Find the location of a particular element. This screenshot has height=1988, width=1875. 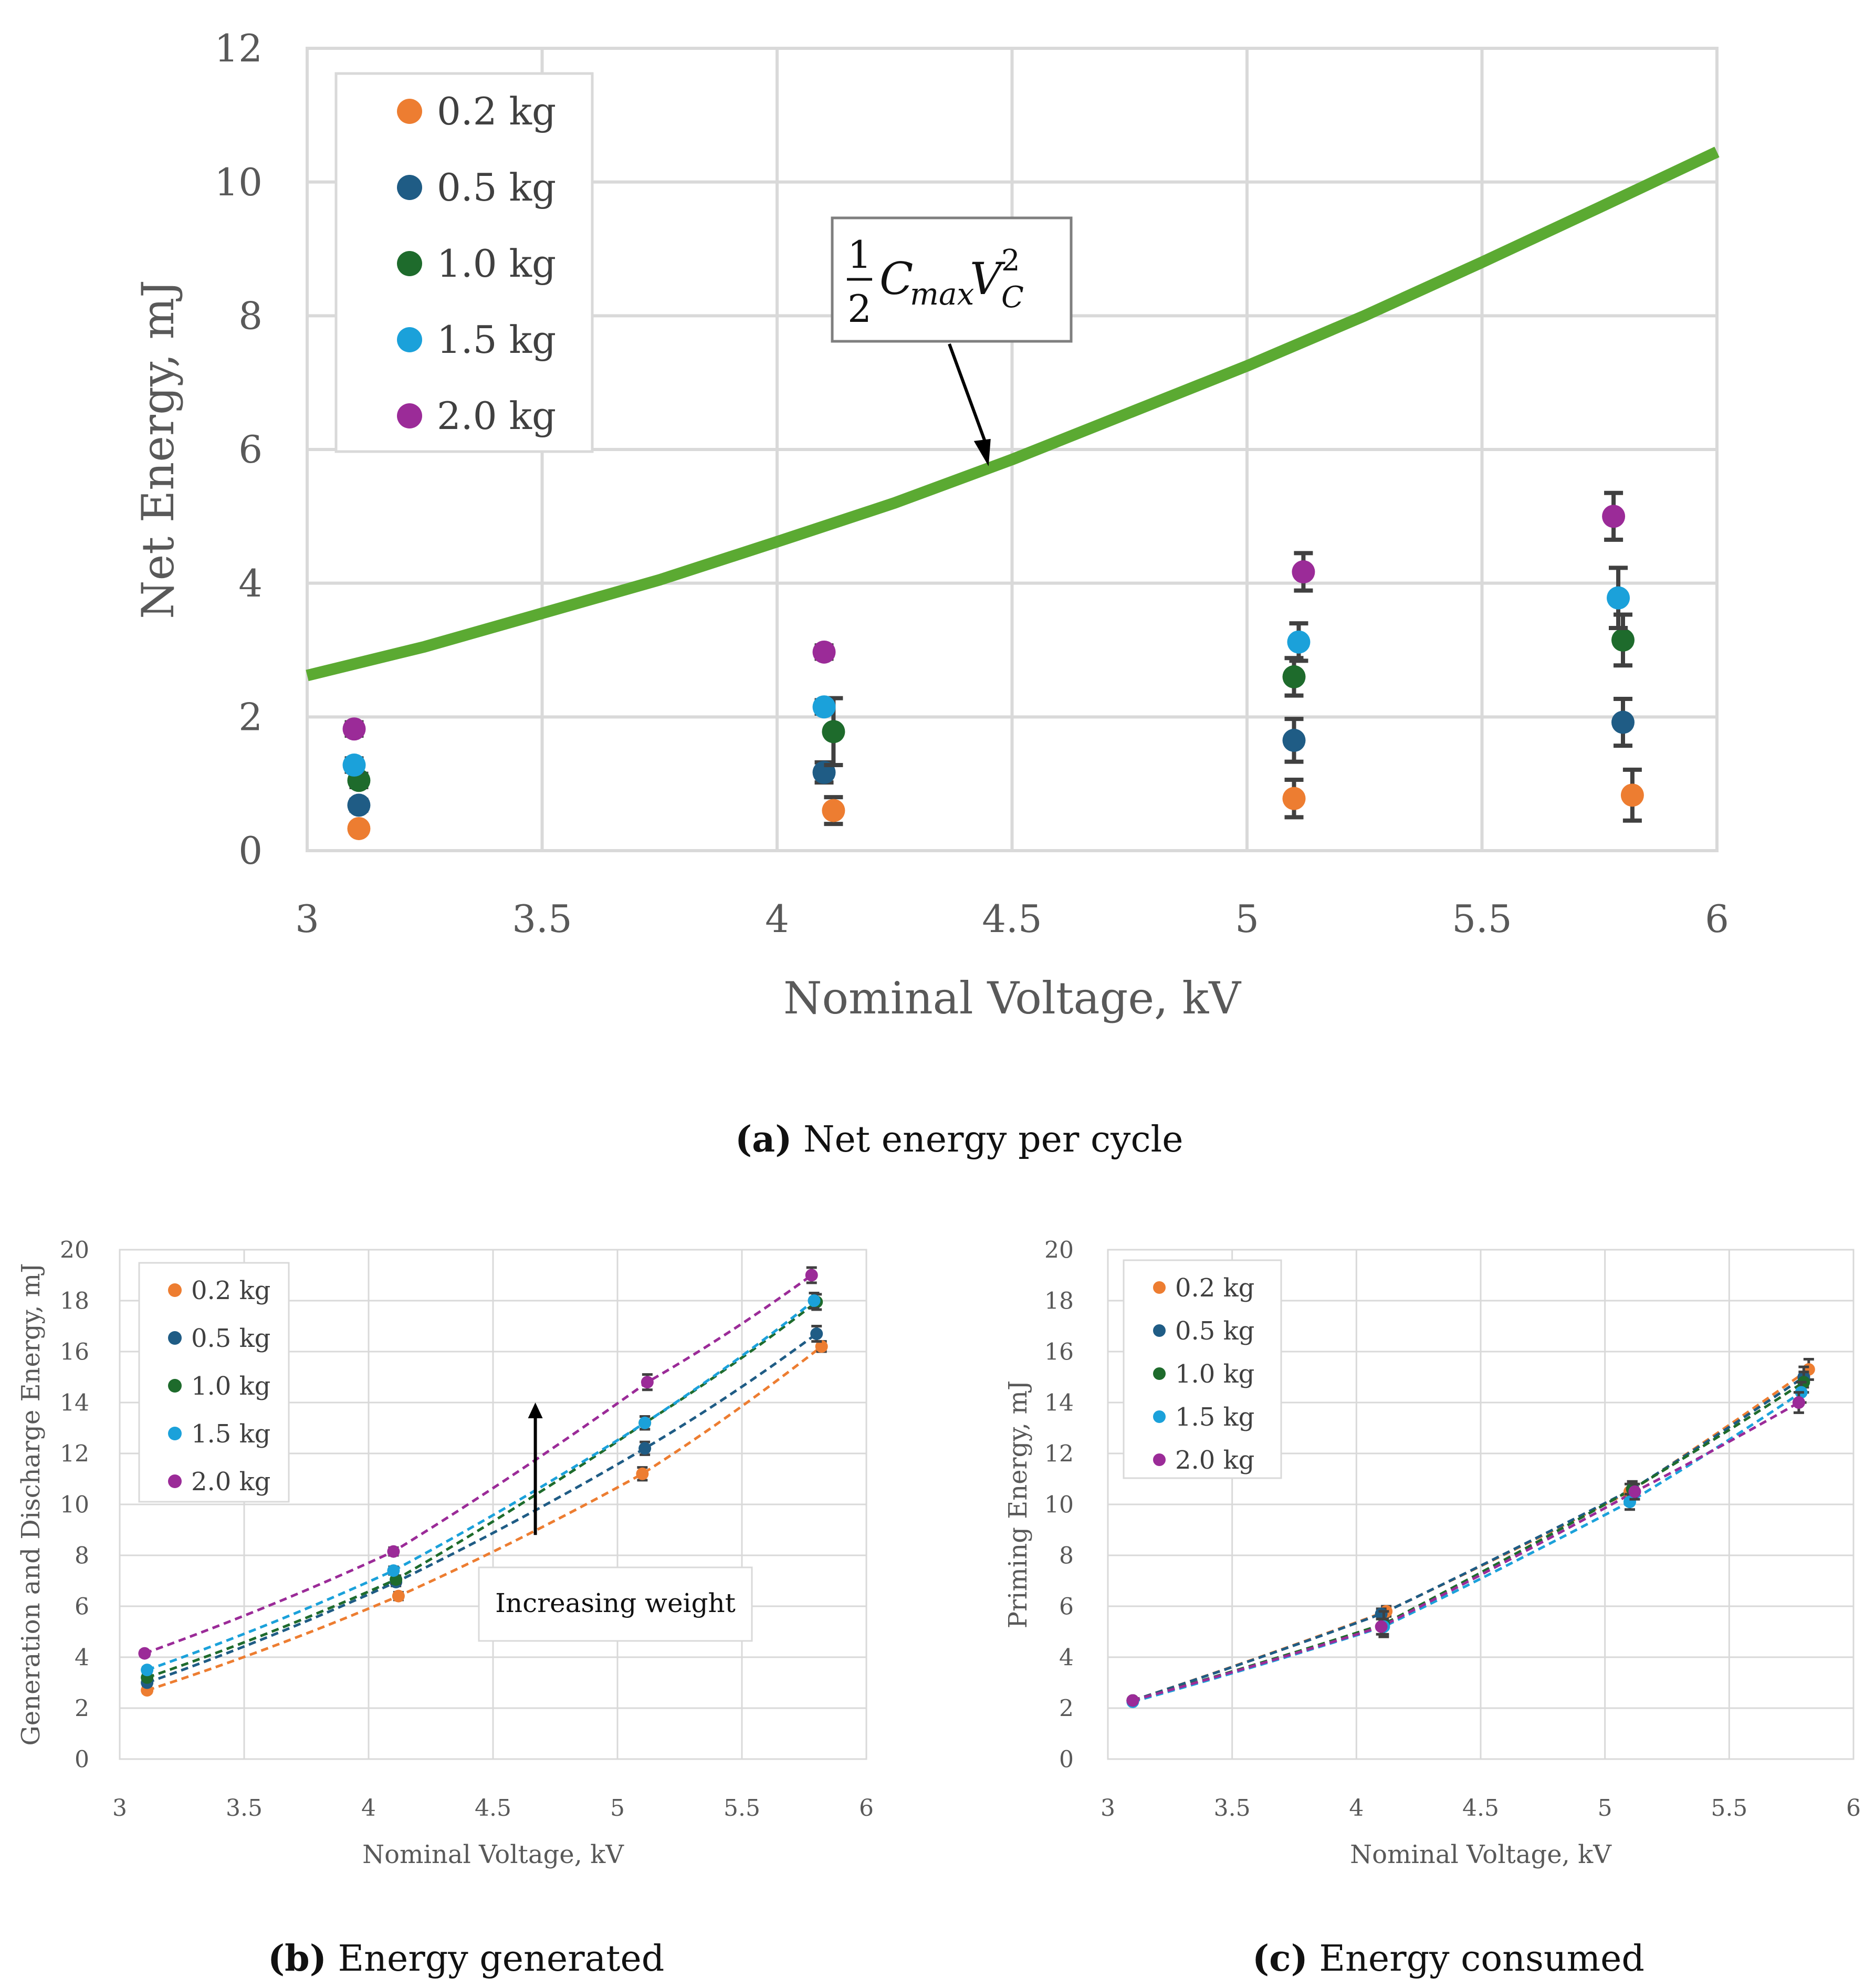

caption-c-label: (c) is located at coordinates (1280, 1959).